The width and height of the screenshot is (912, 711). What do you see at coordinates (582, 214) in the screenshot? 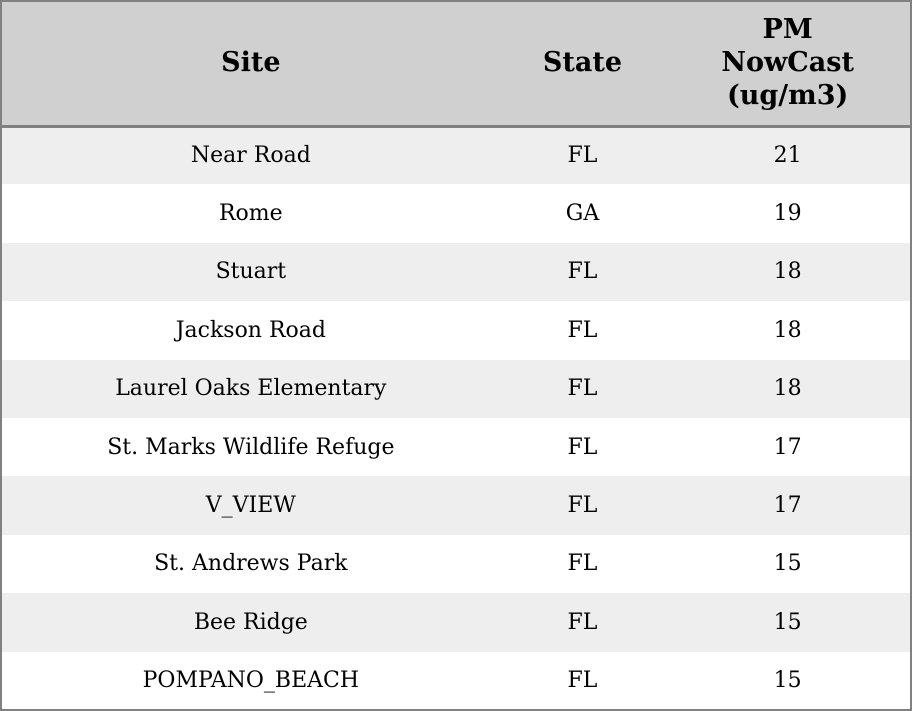
I see `state-cell: GA` at bounding box center [582, 214].